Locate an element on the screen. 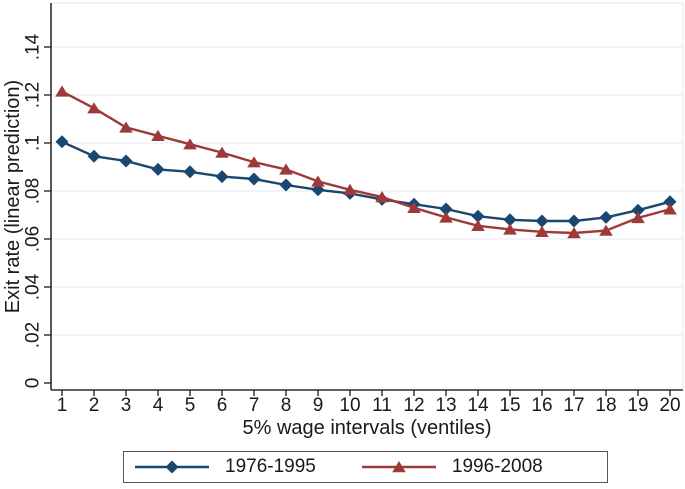  x-tick-label: 11 is located at coordinates (382, 405).